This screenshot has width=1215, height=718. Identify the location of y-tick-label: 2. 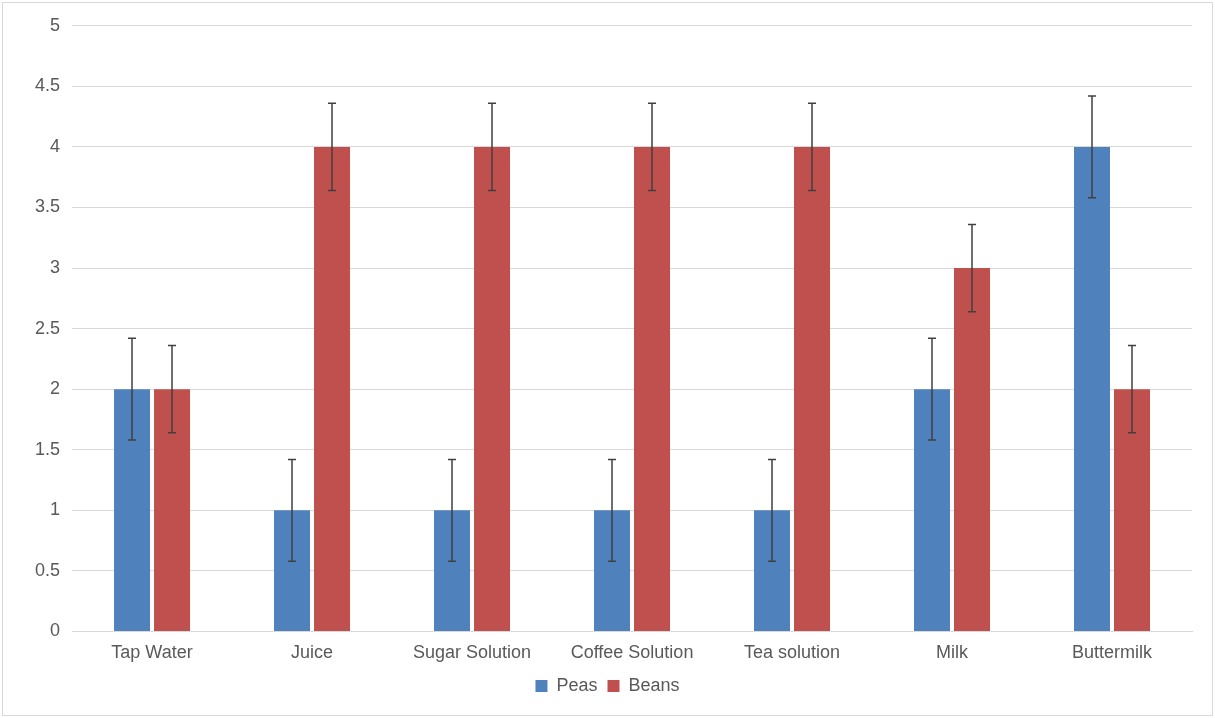
(55, 388).